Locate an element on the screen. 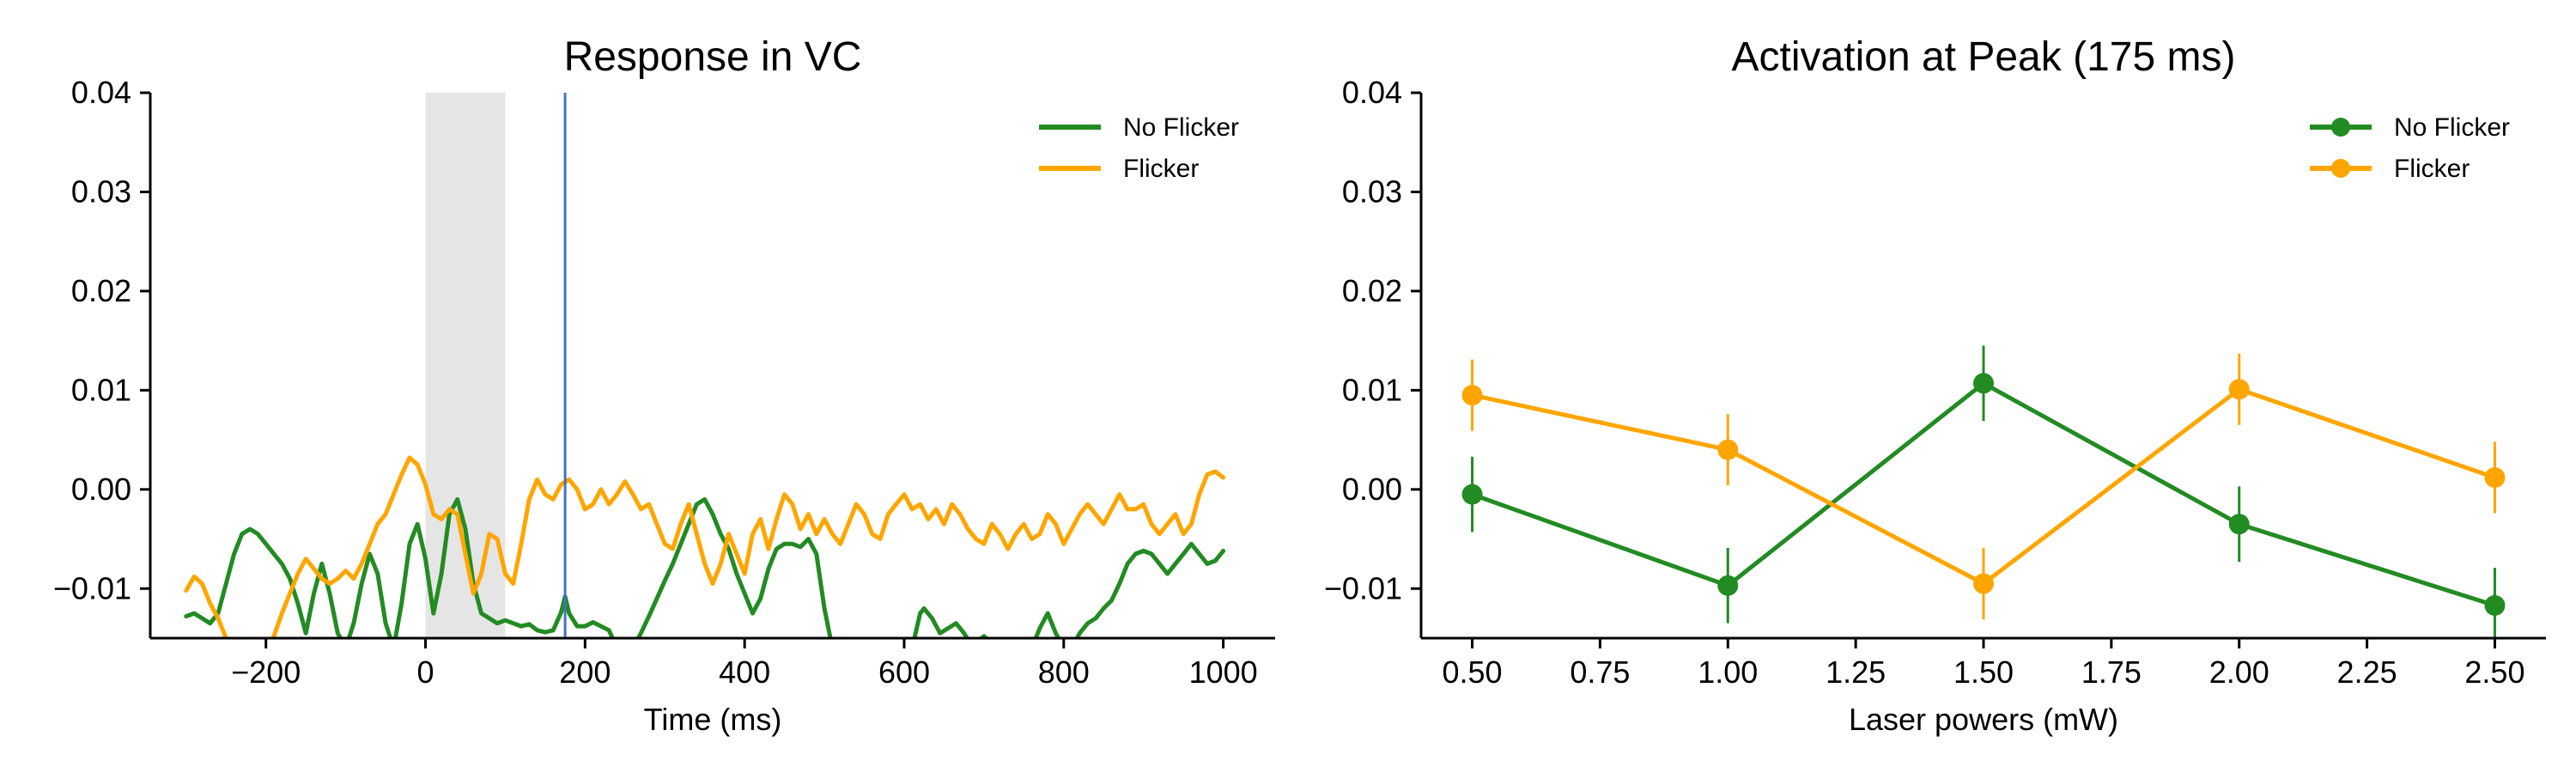 Image resolution: width=2576 pixels, height=773 pixels. response-x-tick-label: −200 is located at coordinates (266, 672).